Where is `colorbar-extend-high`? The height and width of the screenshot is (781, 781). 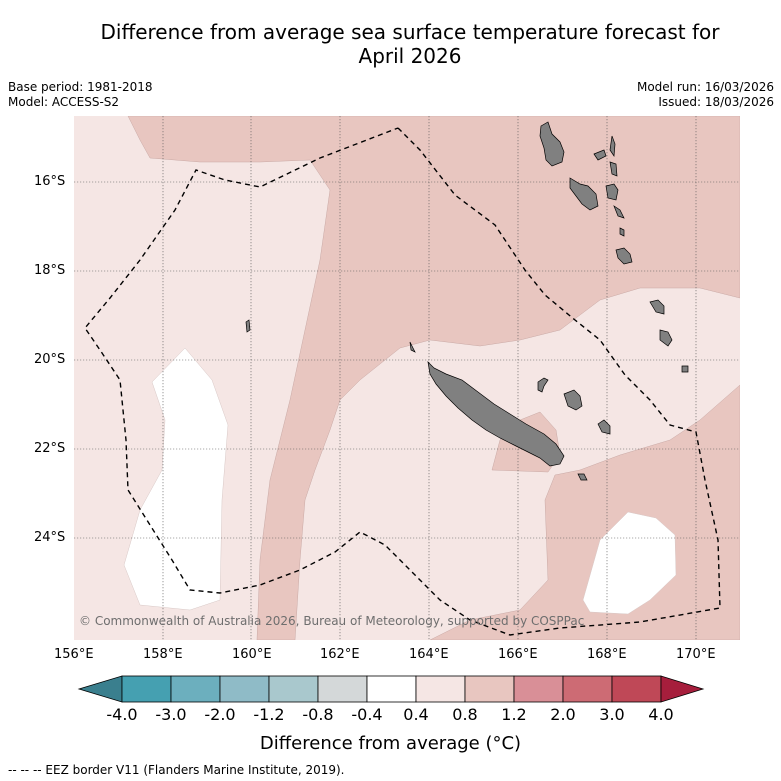 colorbar-extend-high is located at coordinates (682, 689).